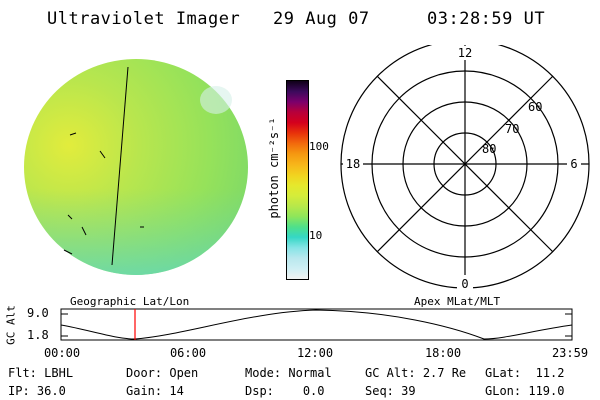 Image resolution: width=600 pixels, height=400 pixels. I want to click on orbit-ylabel: GC Alt, so click(11, 325).